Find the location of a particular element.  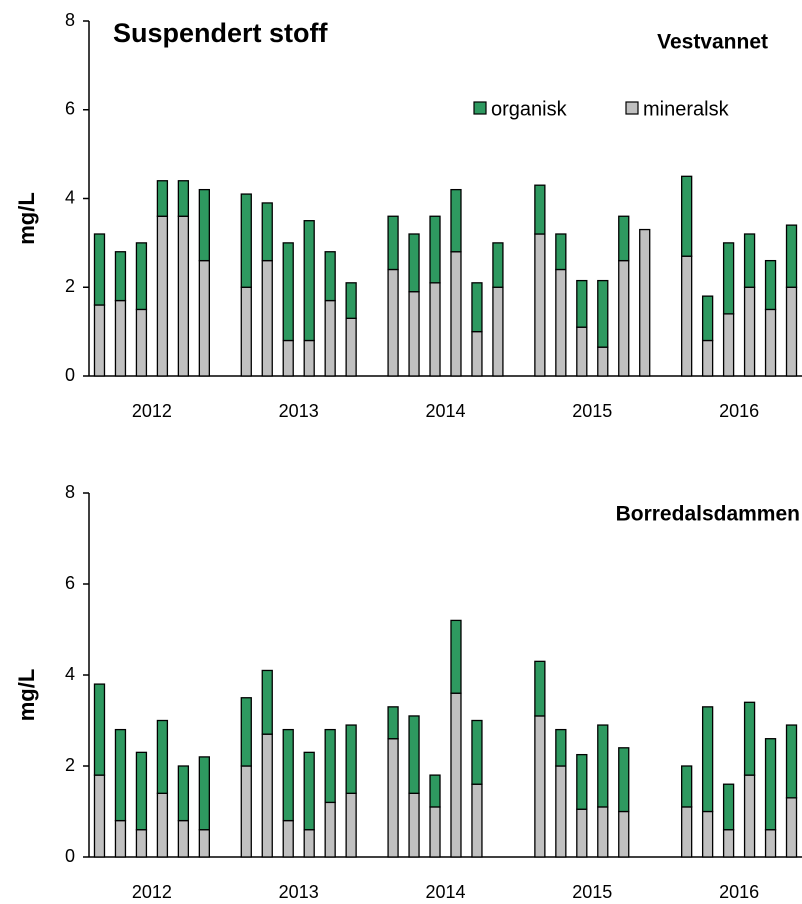

y-axis-label: mg/L is located at coordinates (26, 218).